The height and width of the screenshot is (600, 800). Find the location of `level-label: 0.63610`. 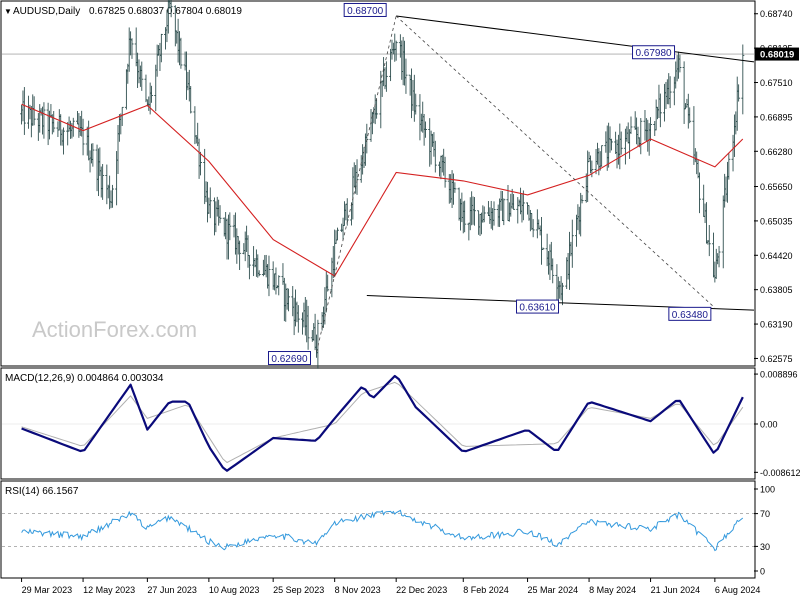

level-label: 0.63610 is located at coordinates (538, 306).